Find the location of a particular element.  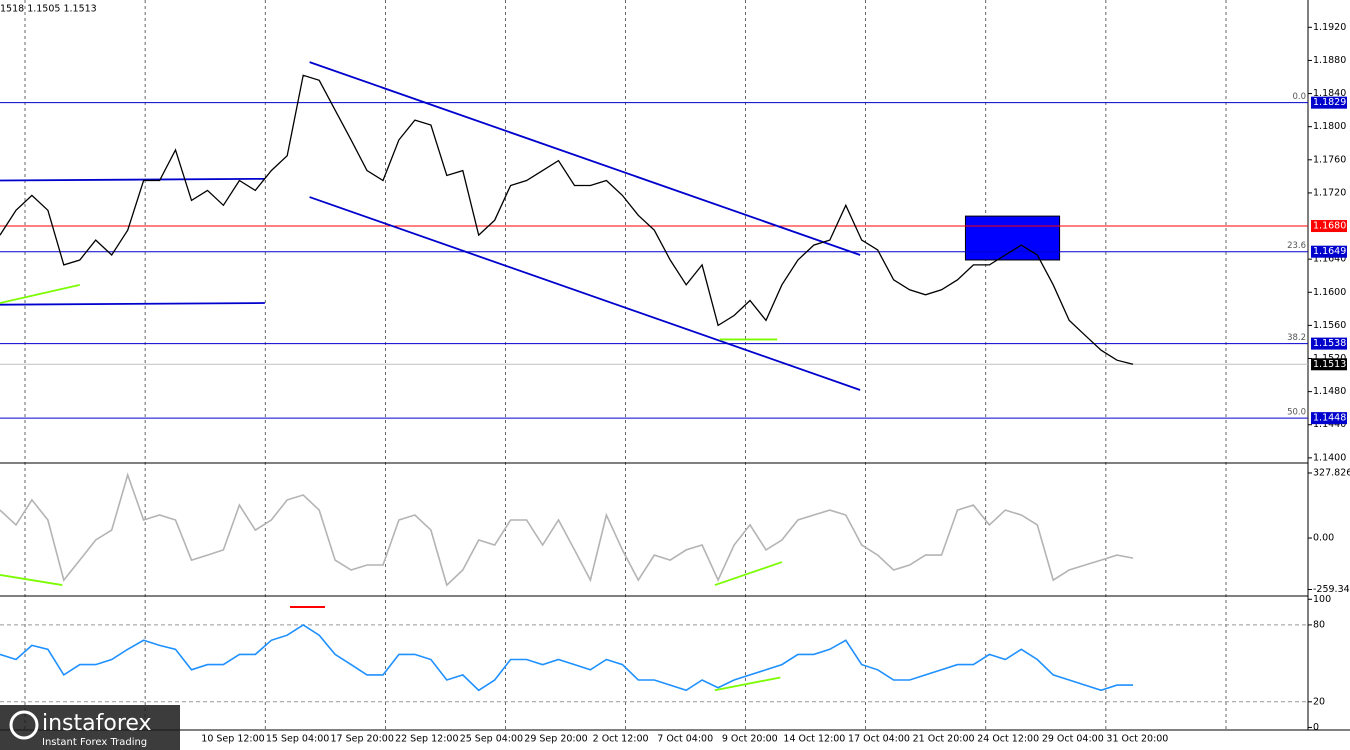

x-tick-label: 17 Sep 20:00 is located at coordinates (361, 739).